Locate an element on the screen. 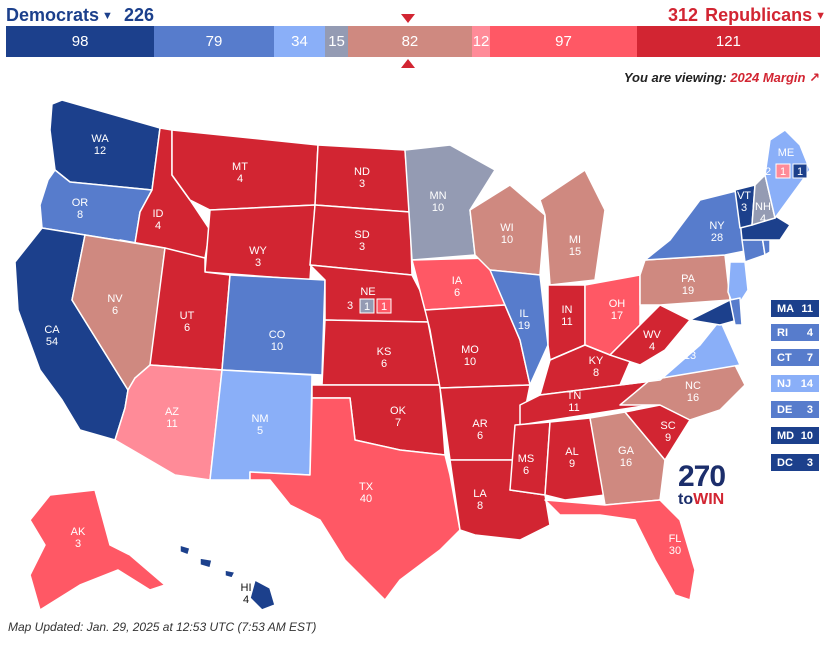  bar-segment: 97 is located at coordinates (563, 41).